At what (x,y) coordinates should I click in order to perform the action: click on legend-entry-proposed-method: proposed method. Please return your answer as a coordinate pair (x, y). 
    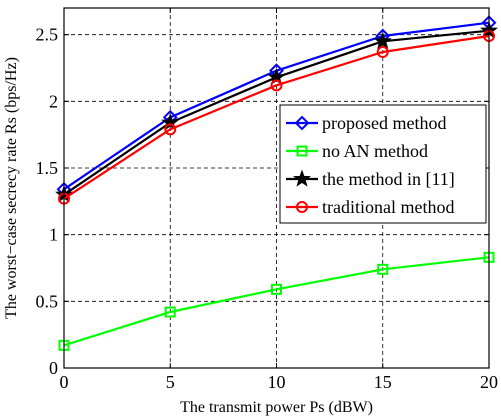
    Looking at the image, I should click on (366, 123).